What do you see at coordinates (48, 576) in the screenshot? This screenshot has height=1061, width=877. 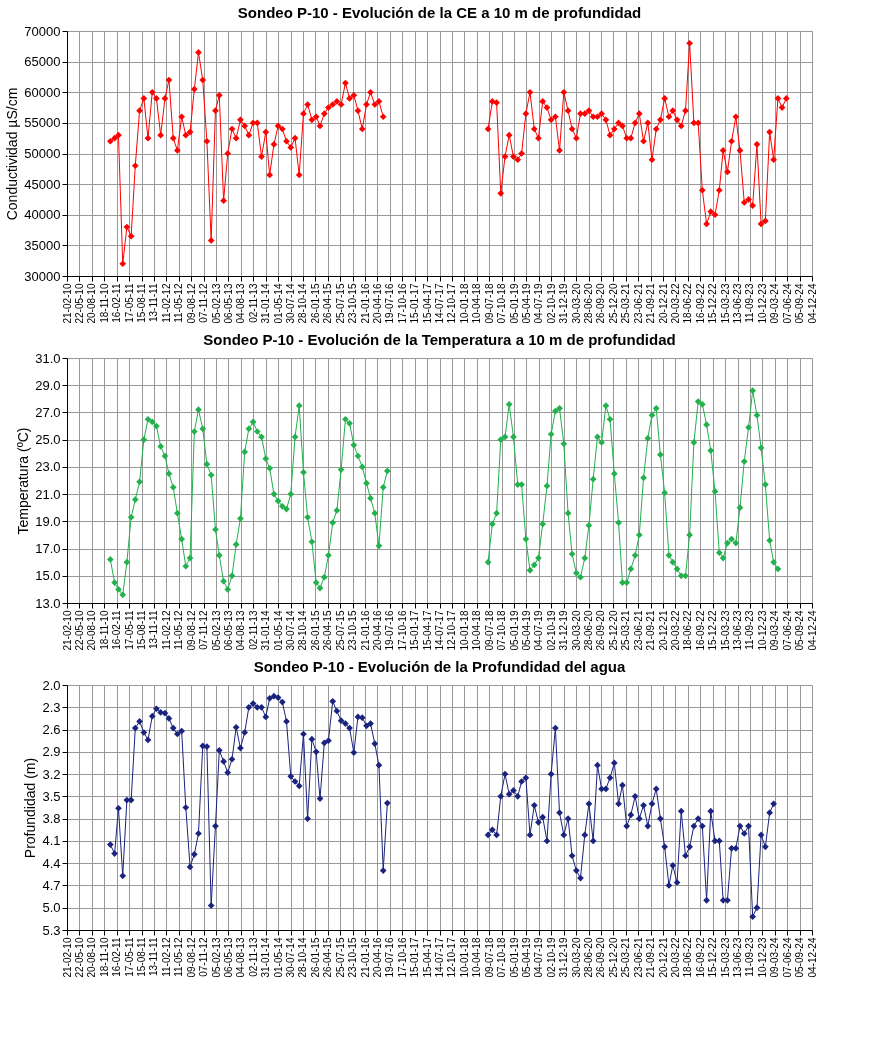 I see `y-tick-label: 15.0` at bounding box center [48, 576].